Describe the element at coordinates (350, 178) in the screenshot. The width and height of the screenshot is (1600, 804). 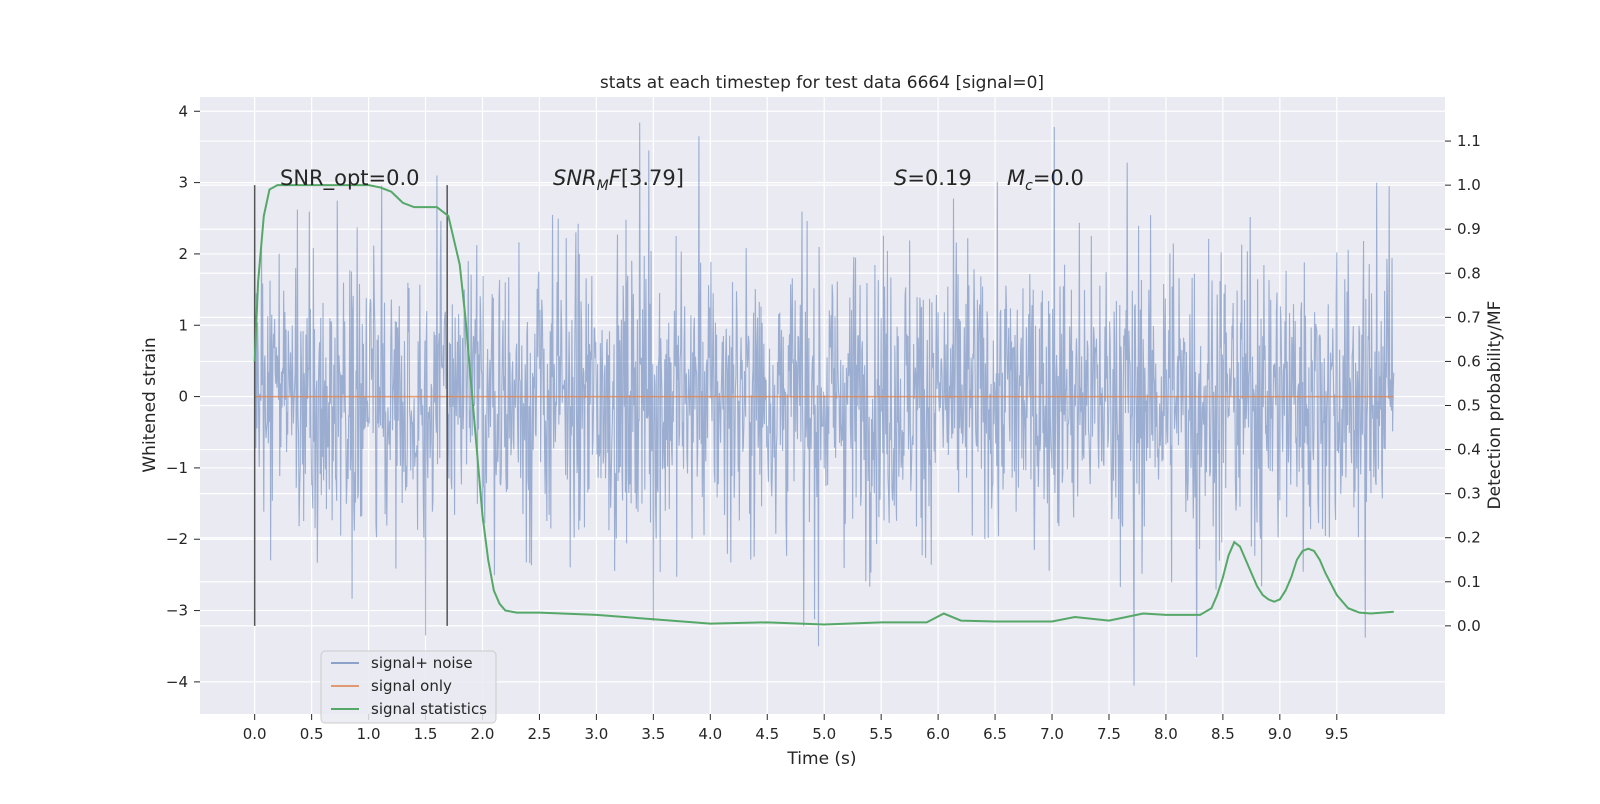
I see `snr-opt-annotation: SNR_opt=0.0` at that location.